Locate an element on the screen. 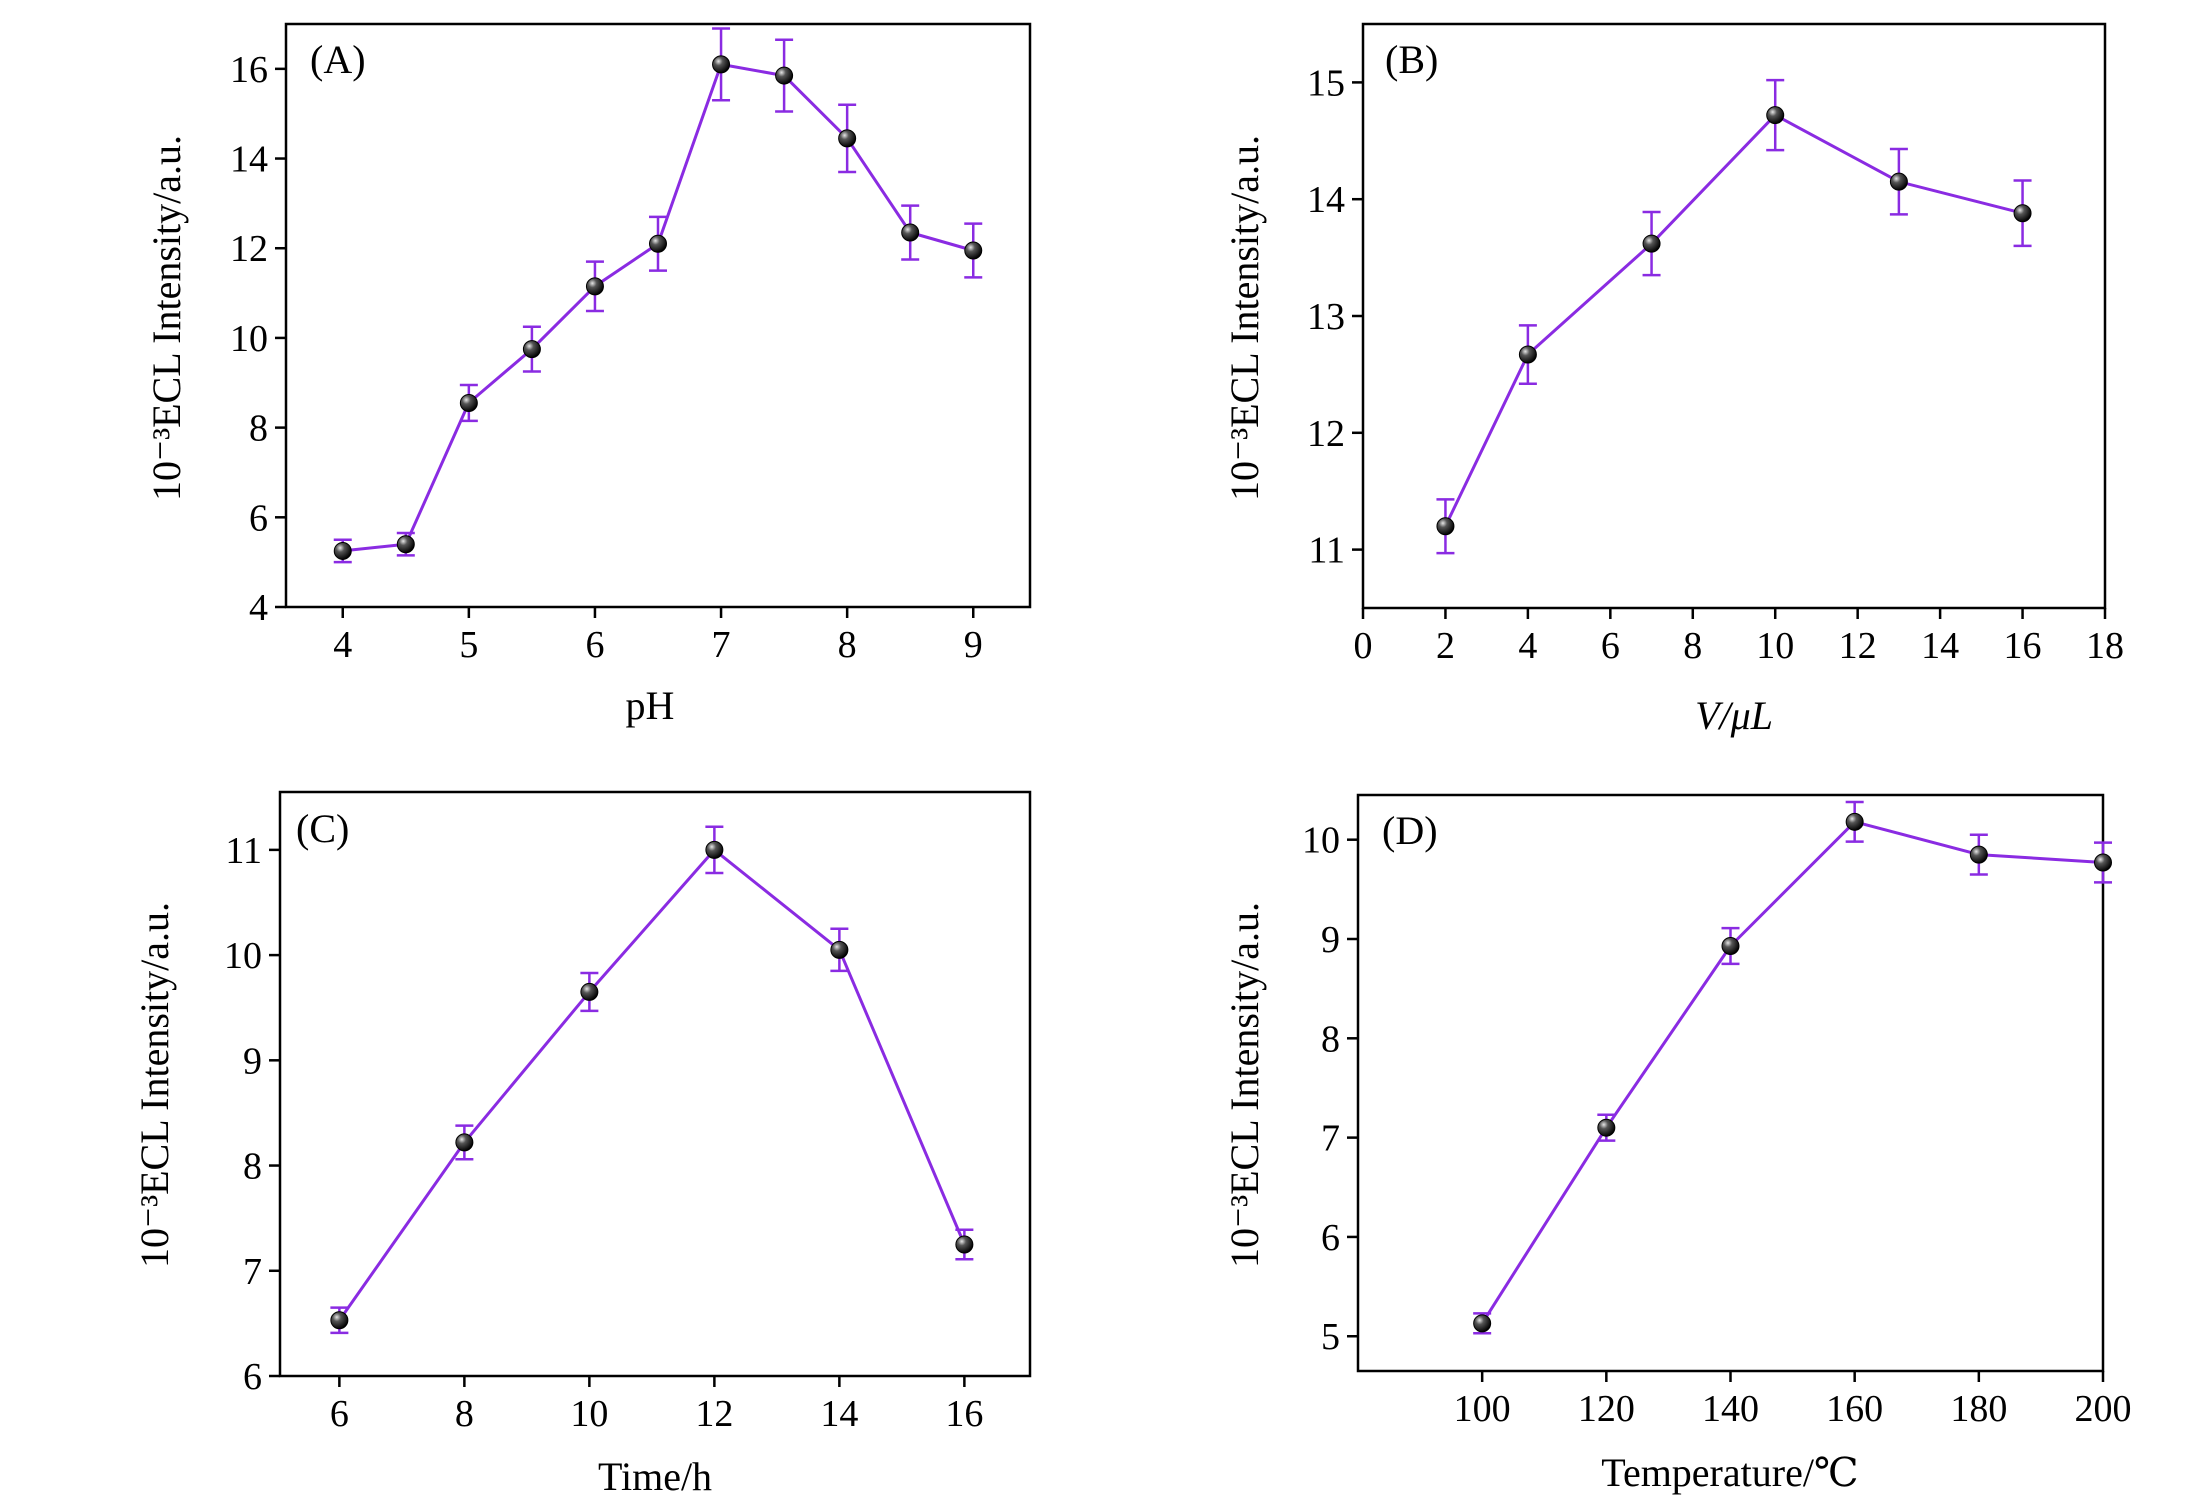 This screenshot has height=1496, width=2205. panel-b-ytick-label: 14 is located at coordinates (1326, 200).